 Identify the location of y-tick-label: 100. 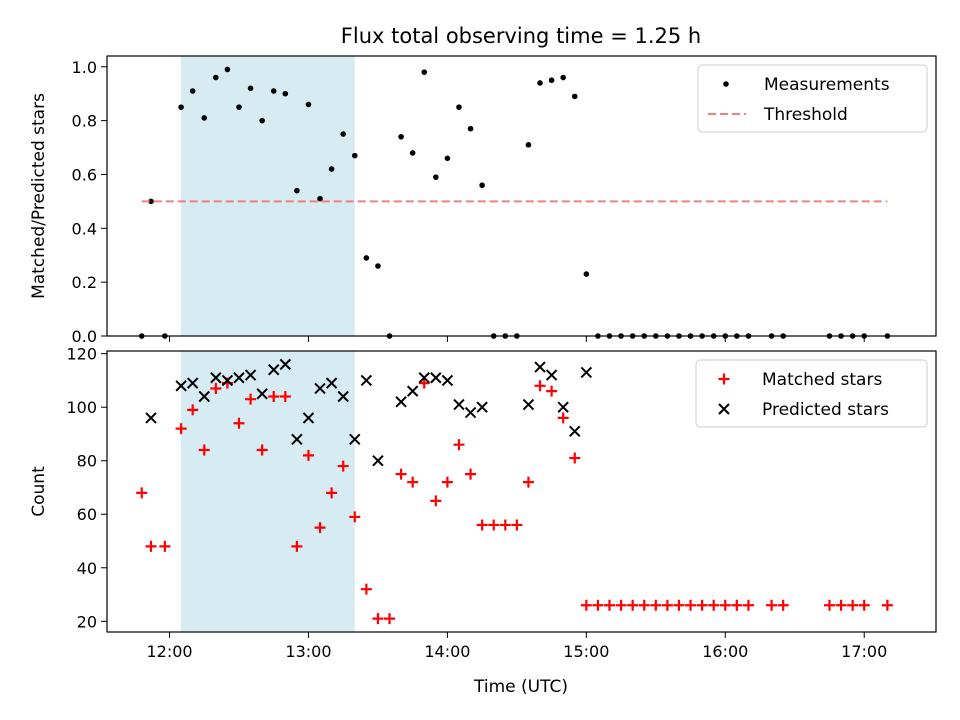
(81, 407).